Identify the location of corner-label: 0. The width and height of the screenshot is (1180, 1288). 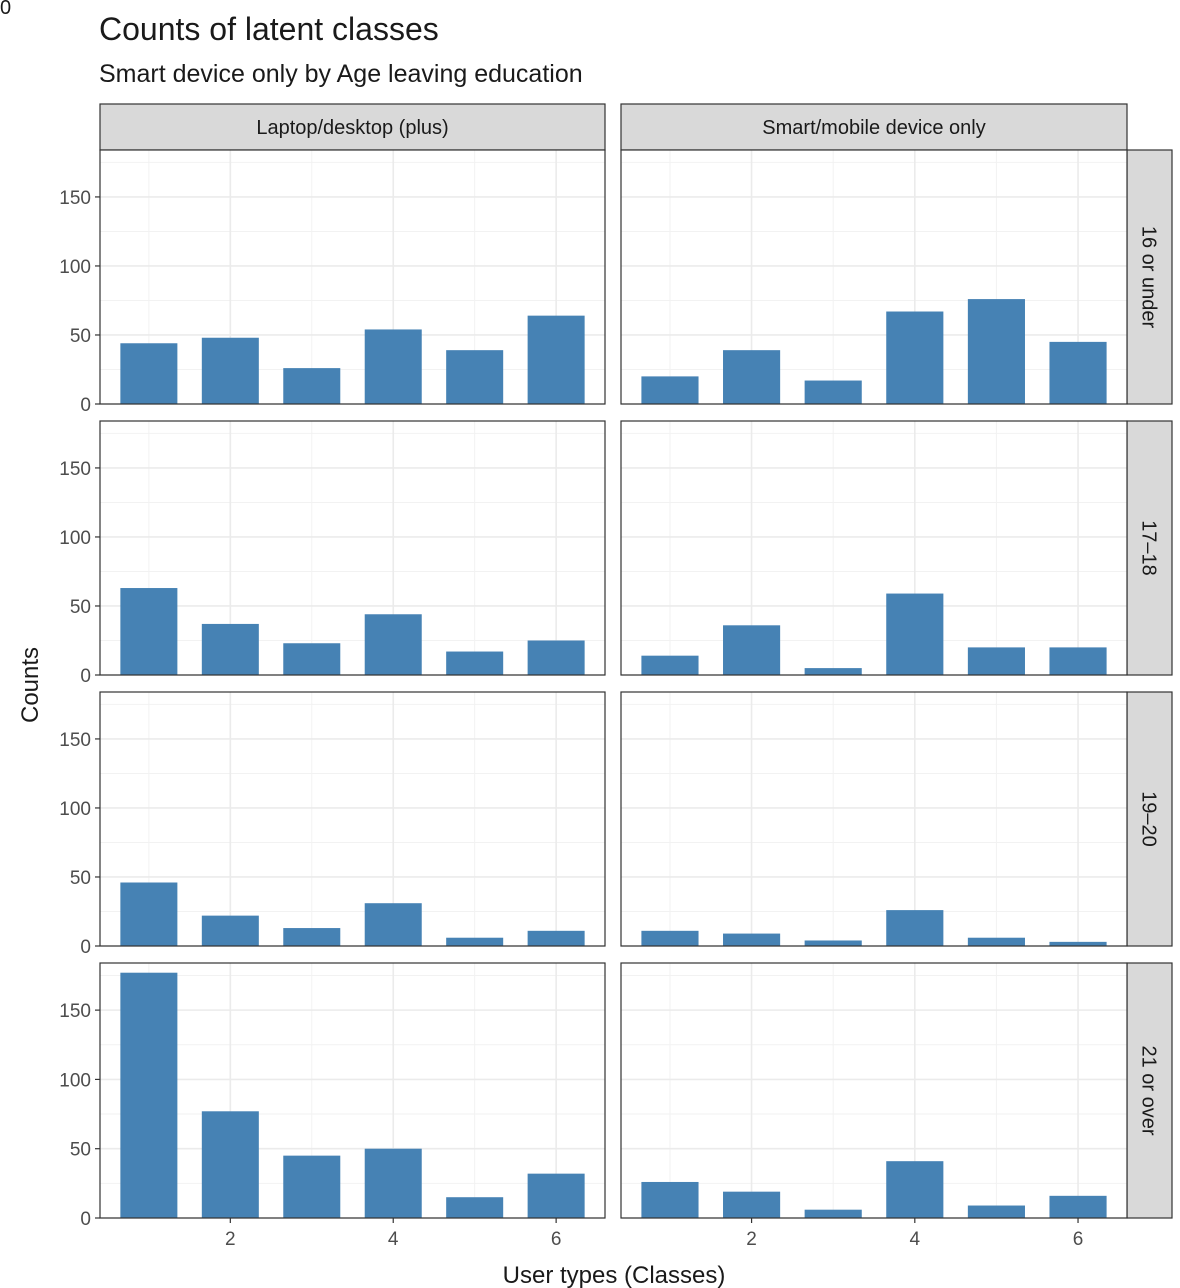
(5, 9).